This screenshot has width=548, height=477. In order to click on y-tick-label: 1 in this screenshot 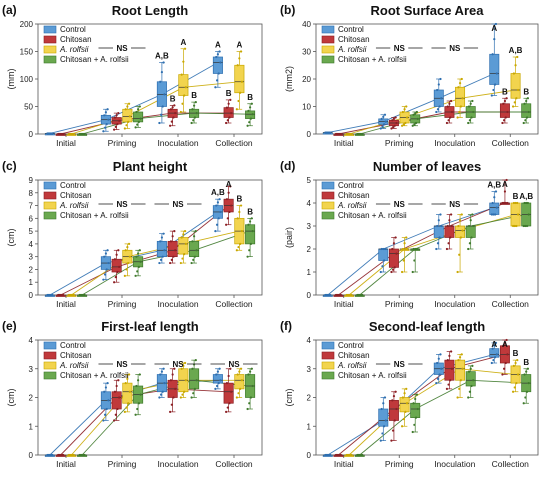, I will do `click(31, 282)`.